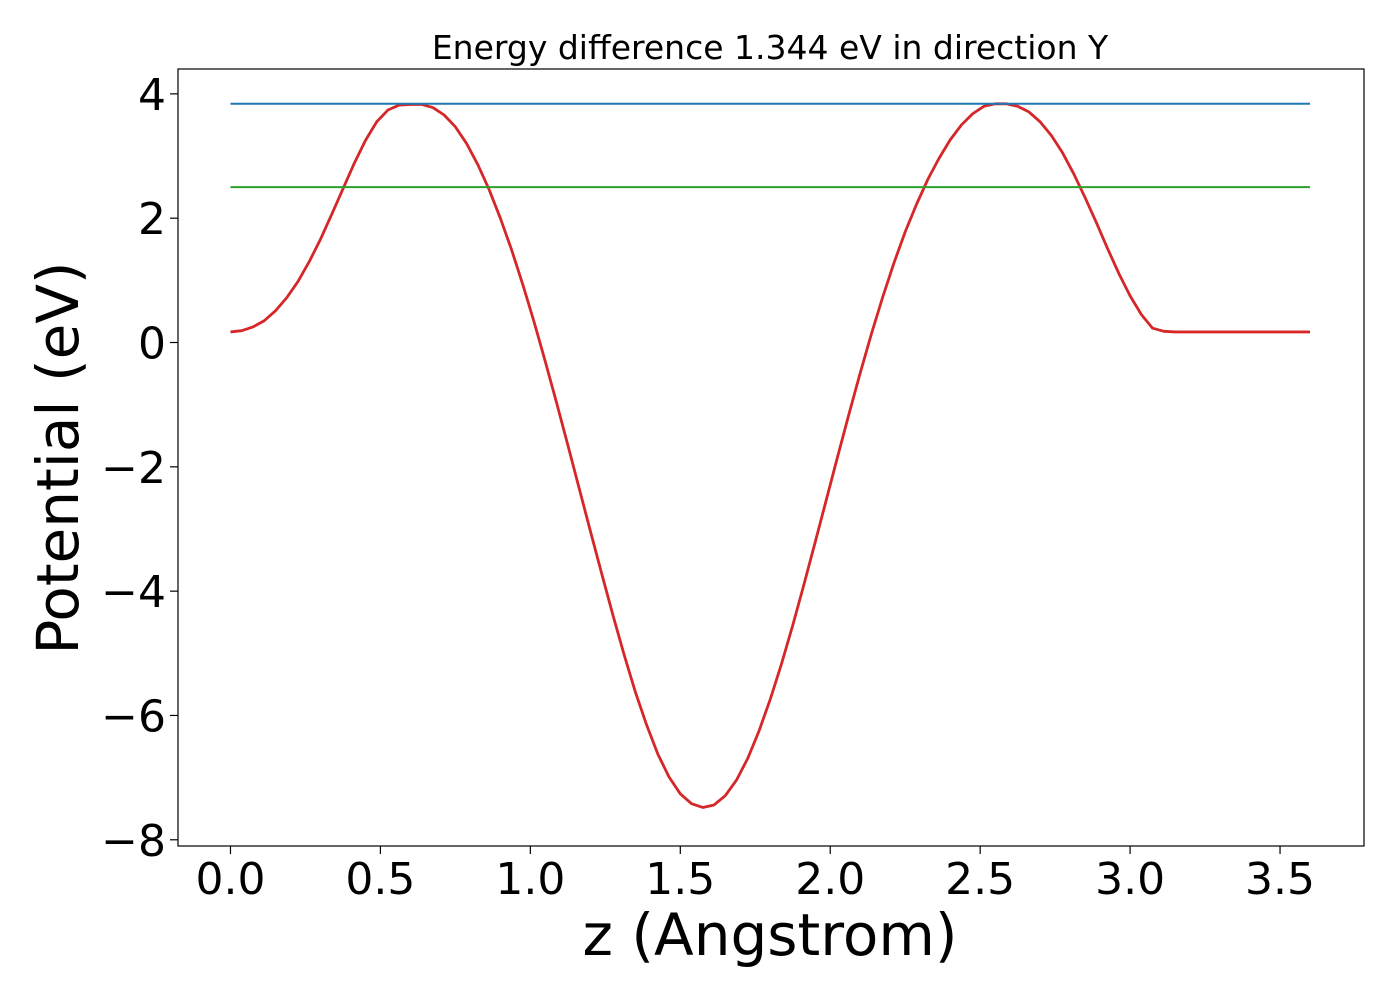 This screenshot has width=1400, height=1000. Describe the element at coordinates (133, 592) in the screenshot. I see `y-tick-label: −4` at that location.